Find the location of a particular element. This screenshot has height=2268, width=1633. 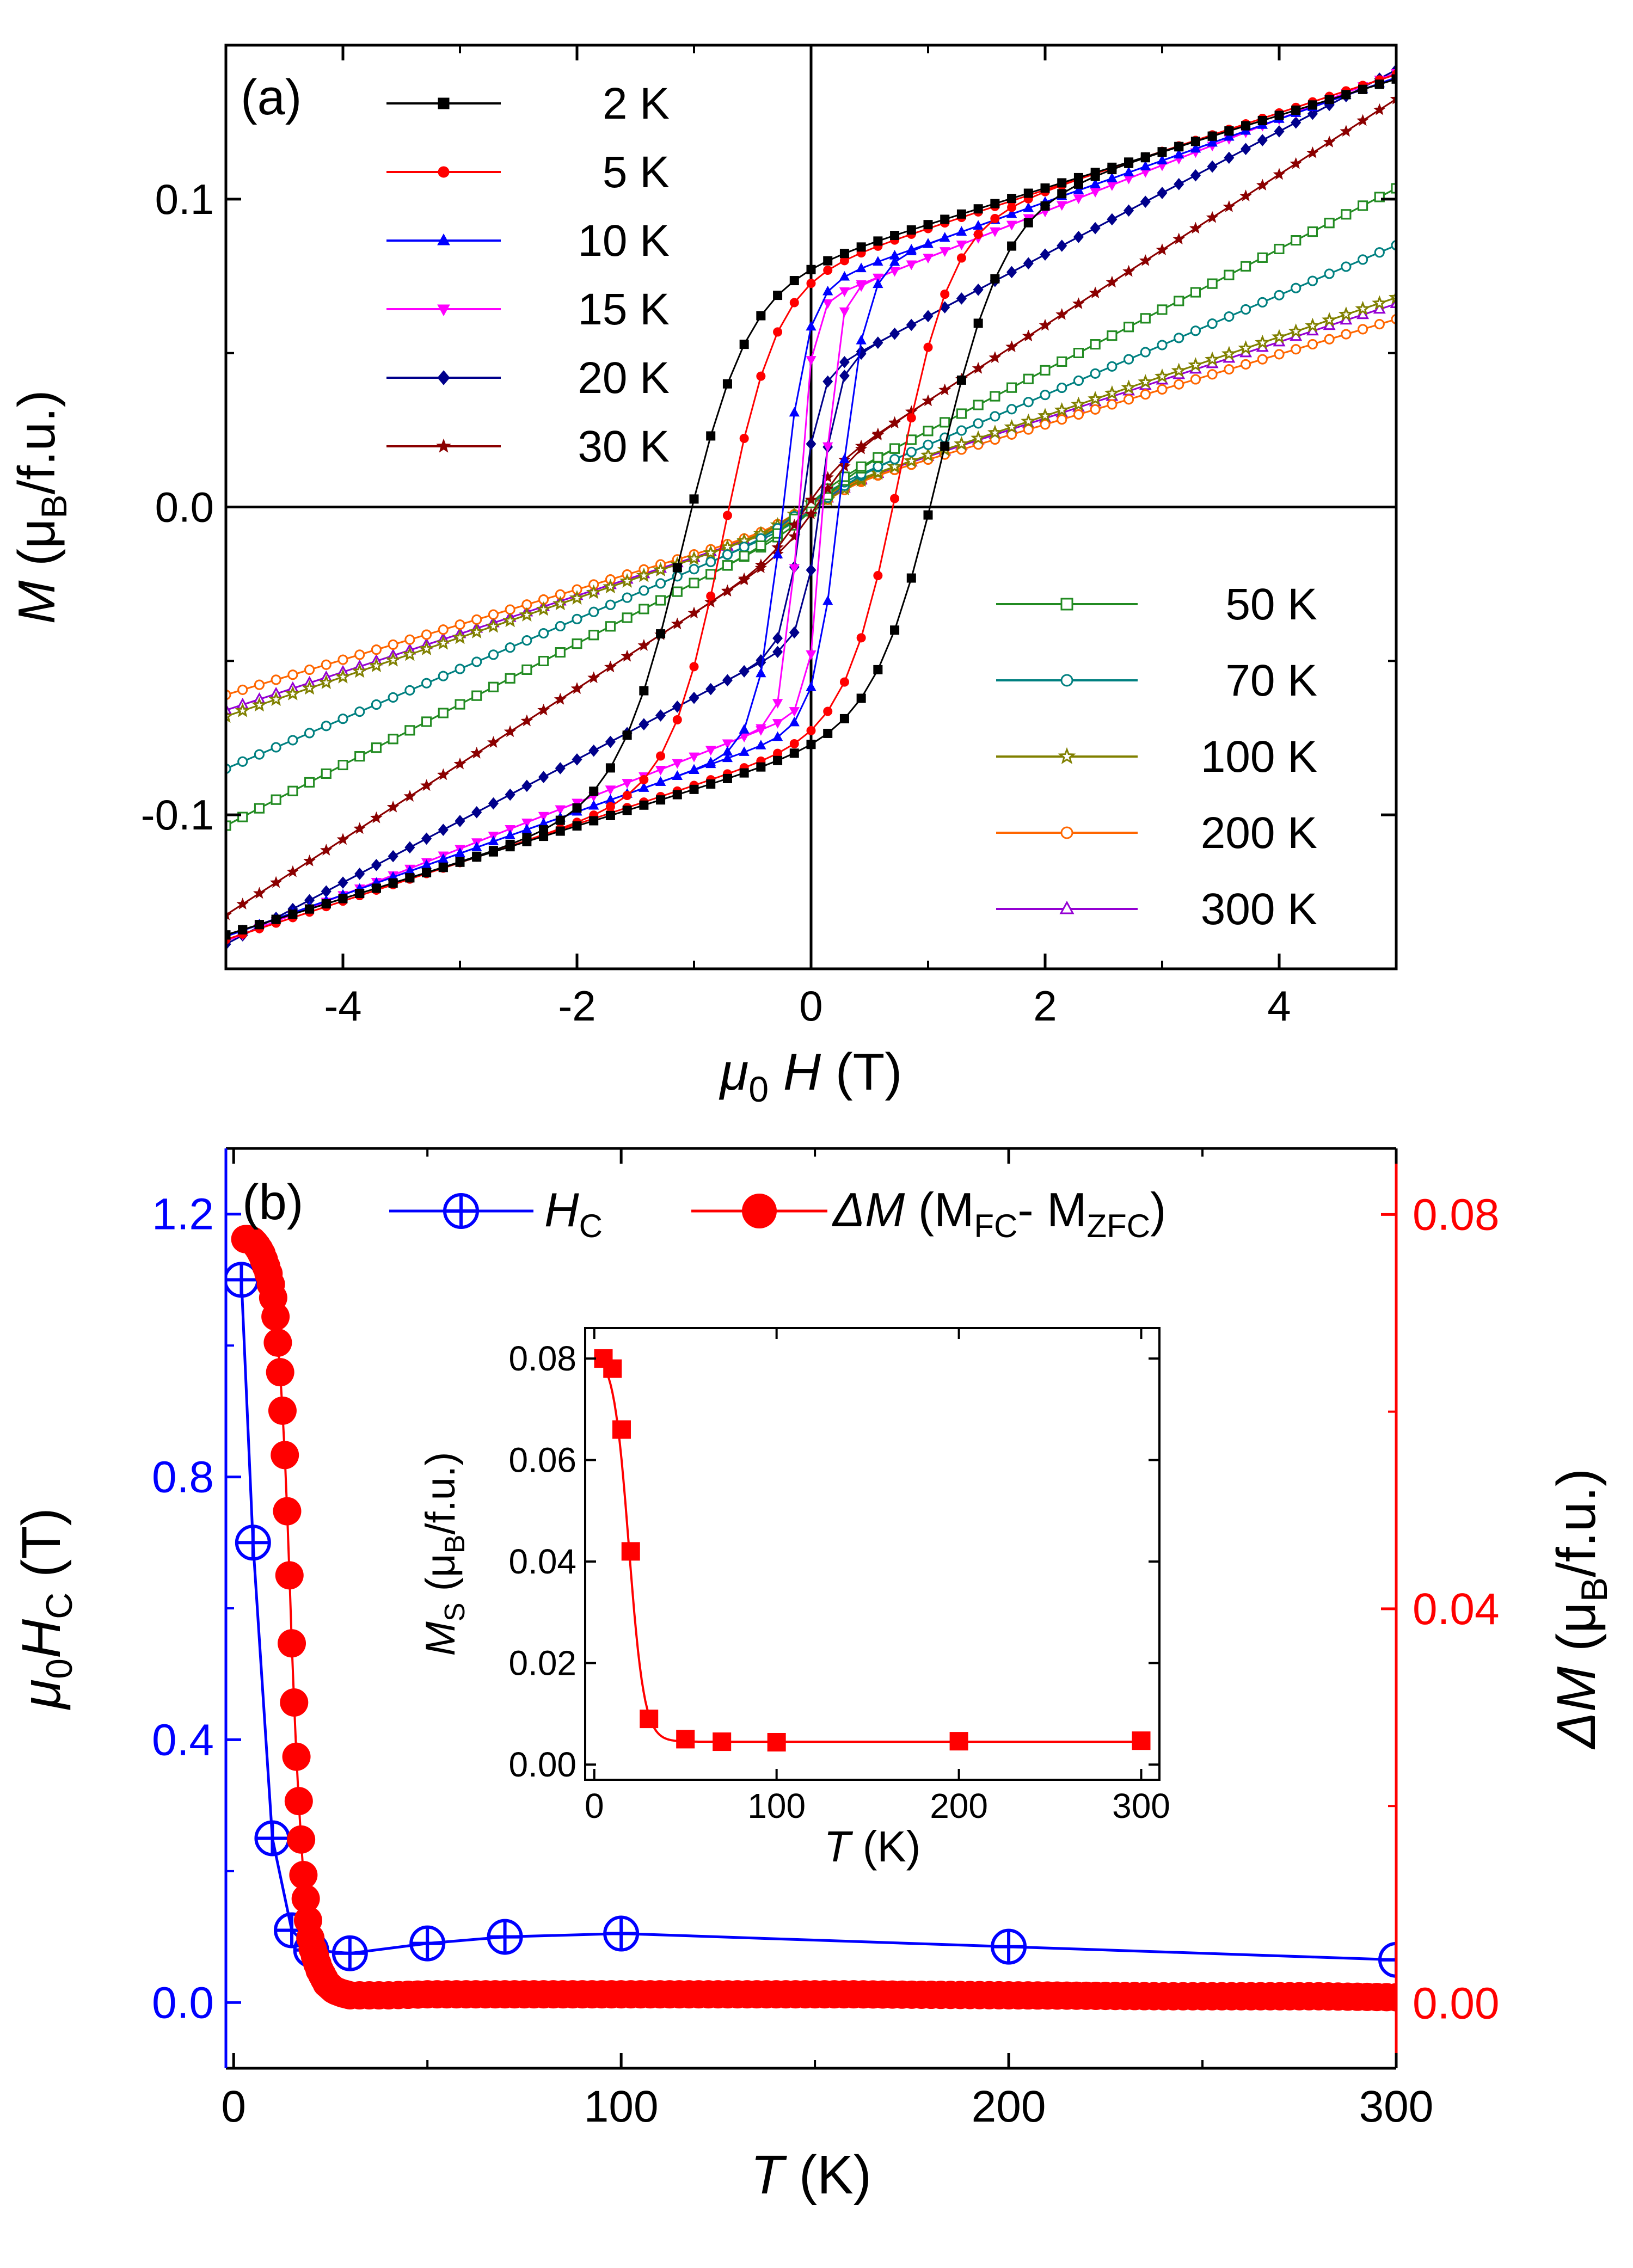

x-tick-label: 0 is located at coordinates (233, 2106).